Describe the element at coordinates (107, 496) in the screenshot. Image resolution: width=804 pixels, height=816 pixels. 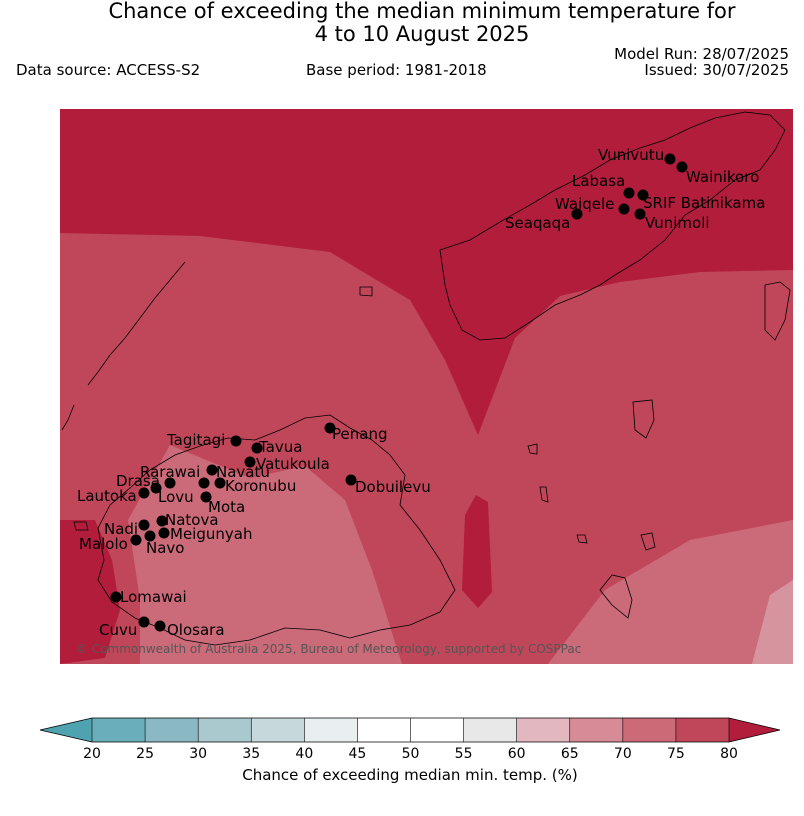
I see `station-label: Lautoka` at that location.